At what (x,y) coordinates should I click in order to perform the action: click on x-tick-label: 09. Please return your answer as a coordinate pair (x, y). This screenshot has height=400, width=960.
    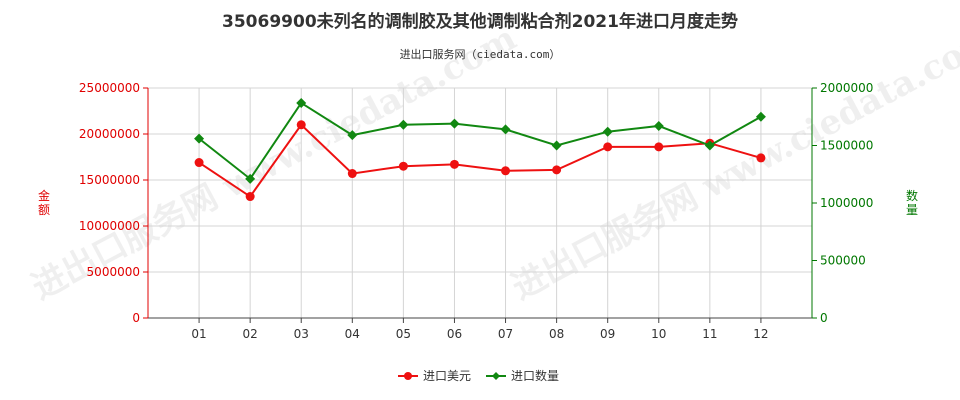
    Looking at the image, I should click on (607, 334).